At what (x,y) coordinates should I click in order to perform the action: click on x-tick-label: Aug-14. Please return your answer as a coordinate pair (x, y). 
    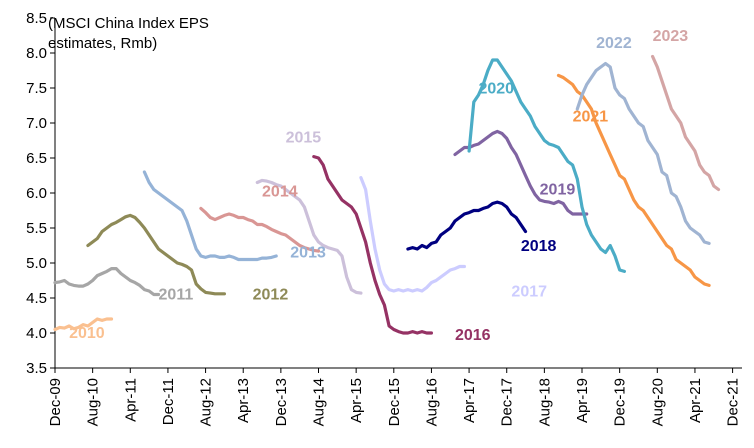
    Looking at the image, I should click on (319, 402).